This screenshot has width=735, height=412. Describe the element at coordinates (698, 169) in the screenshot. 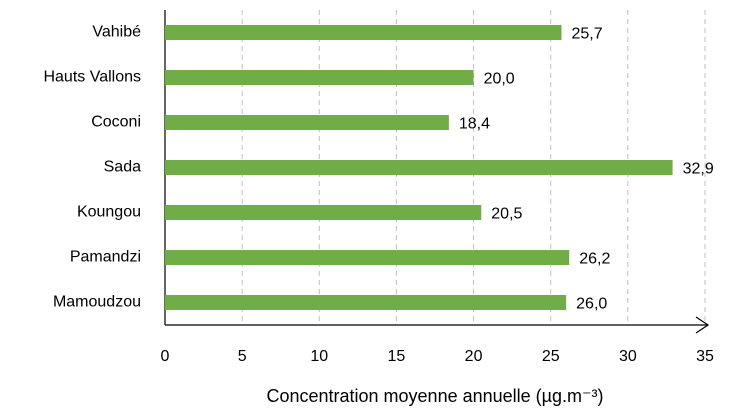

I see `value-label: 32,9` at that location.